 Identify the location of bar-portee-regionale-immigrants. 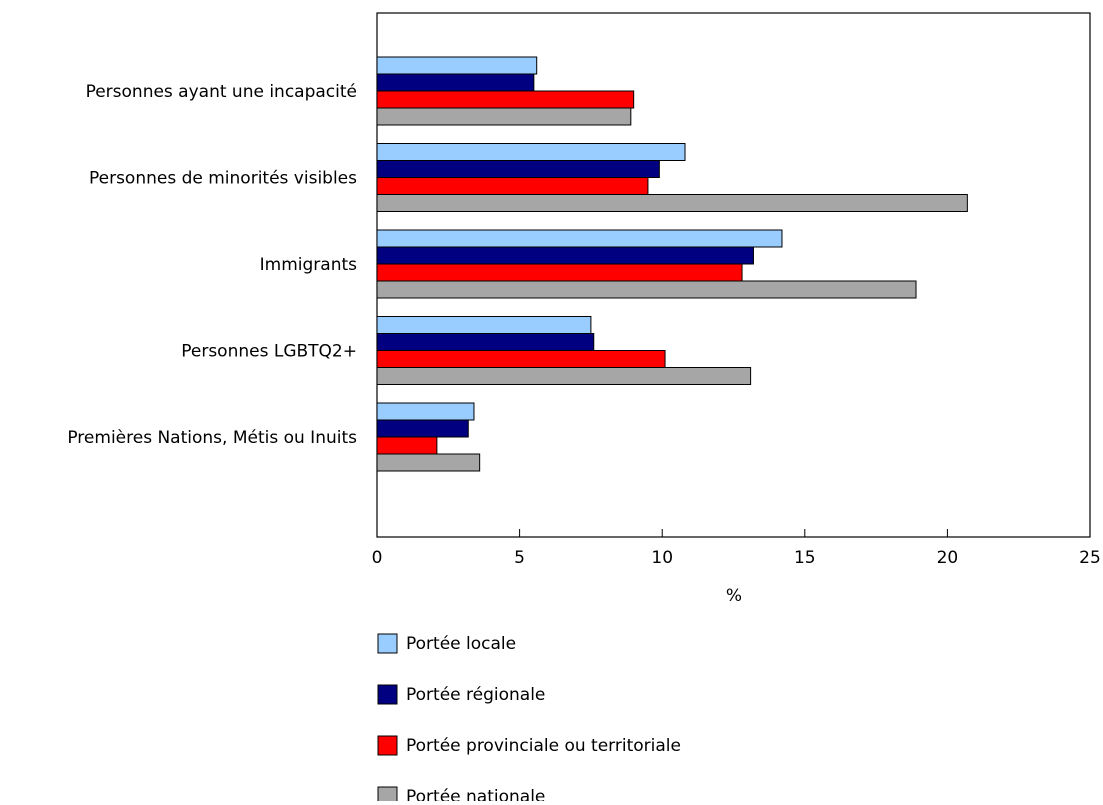
(565, 255).